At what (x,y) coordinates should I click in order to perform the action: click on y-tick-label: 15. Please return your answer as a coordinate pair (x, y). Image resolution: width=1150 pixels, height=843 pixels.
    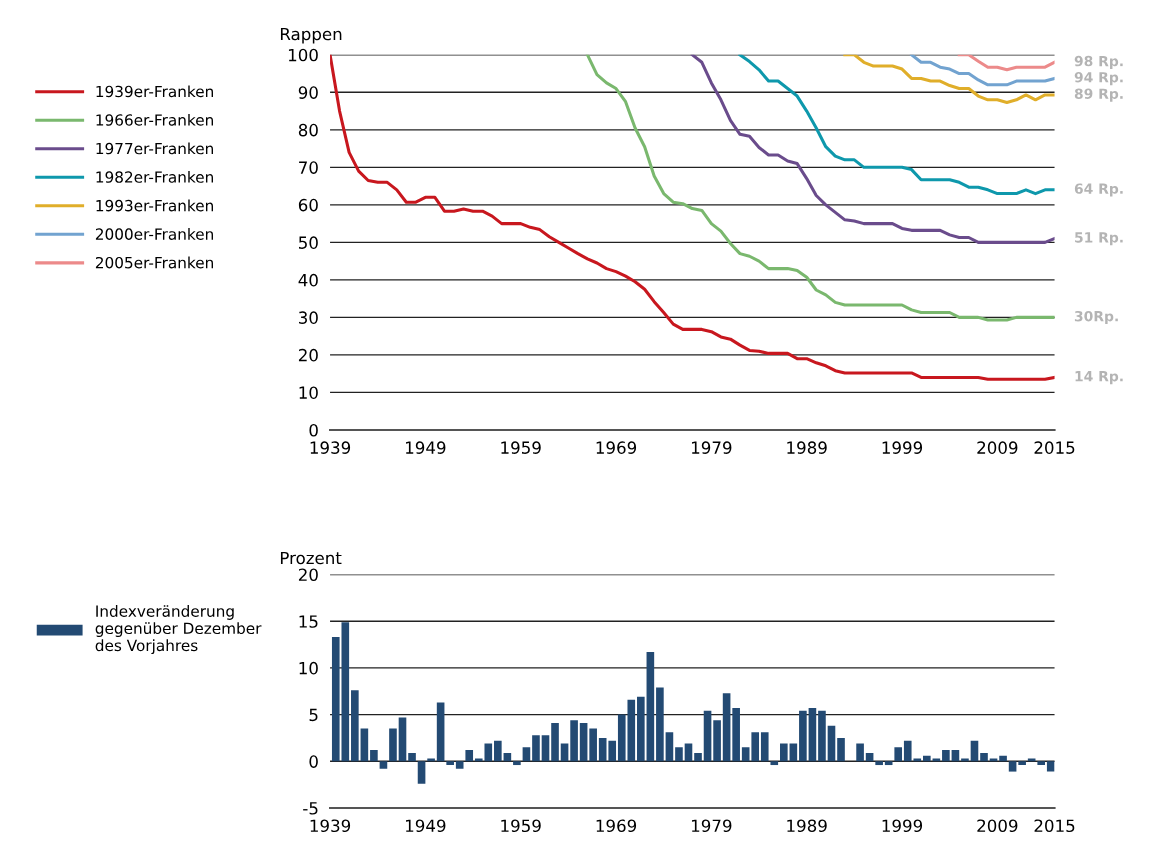
    Looking at the image, I should click on (308, 621).